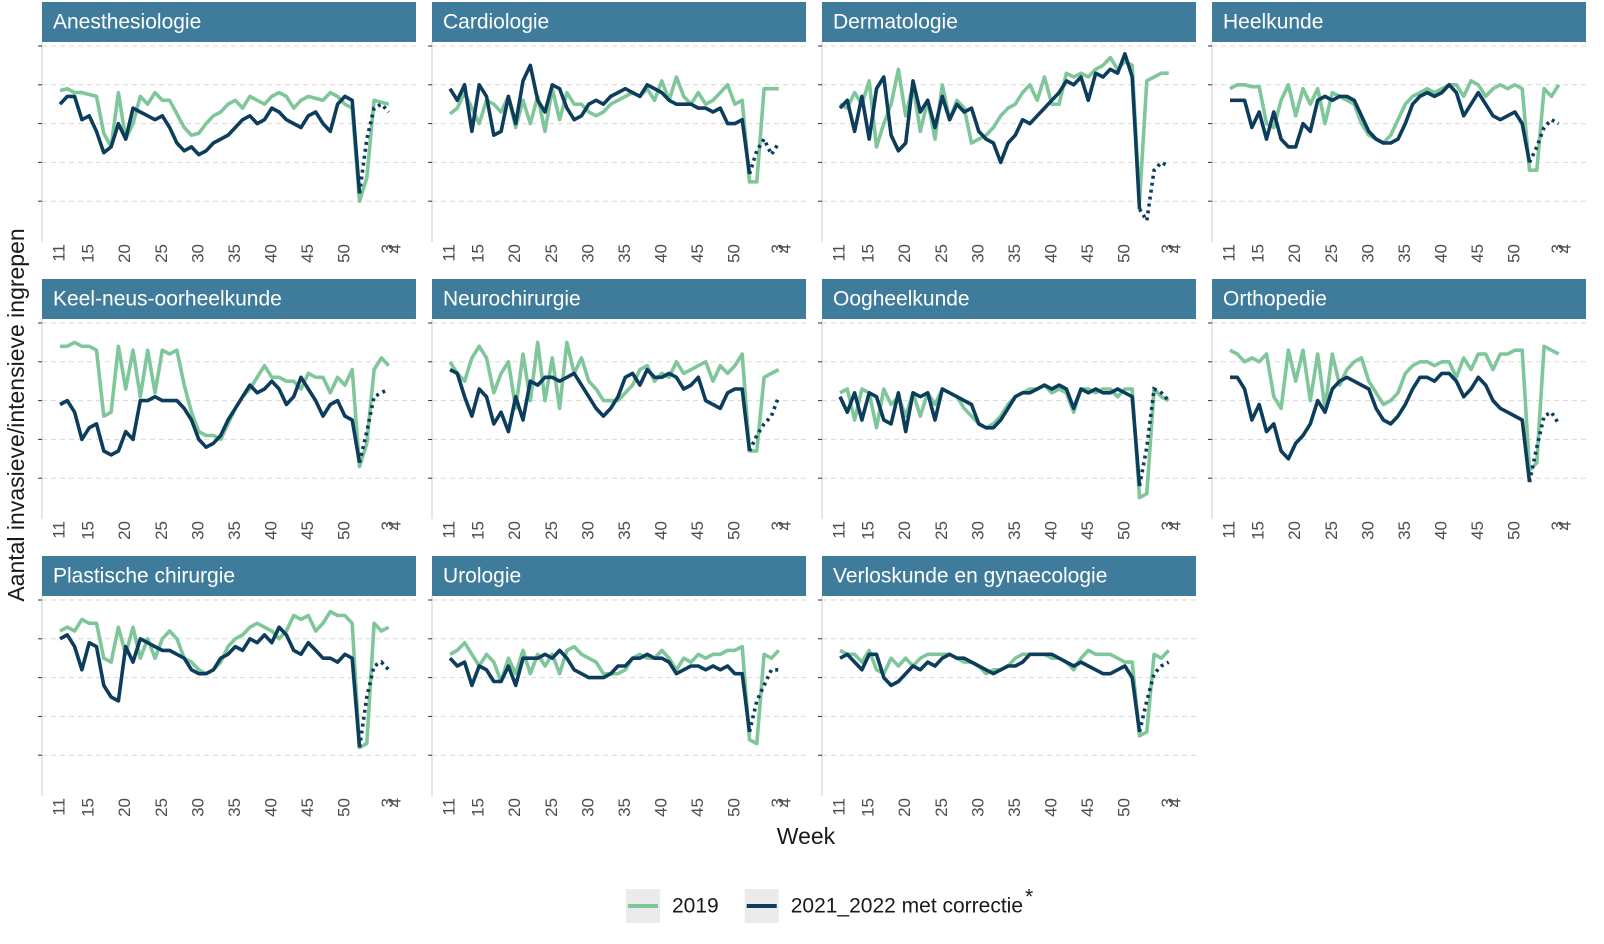 This screenshot has width=1604, height=944. I want to click on panel: Dermatologie 11 15 20 25 30 35 40 45 50 34, so click(1007, 132).